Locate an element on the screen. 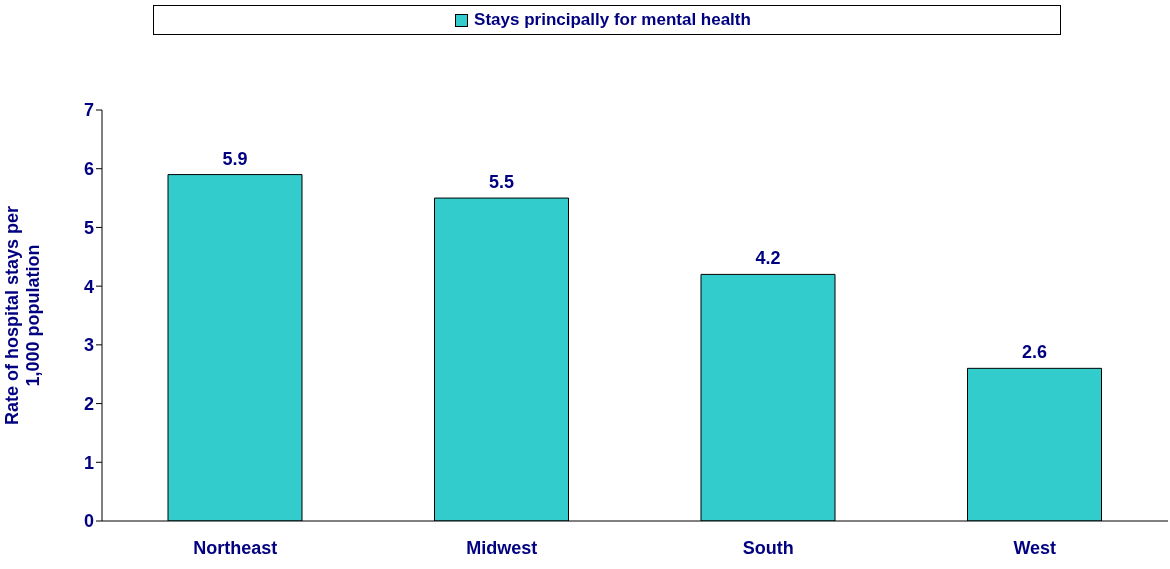 The height and width of the screenshot is (569, 1170). y-tick-label: 6 is located at coordinates (88, 169).